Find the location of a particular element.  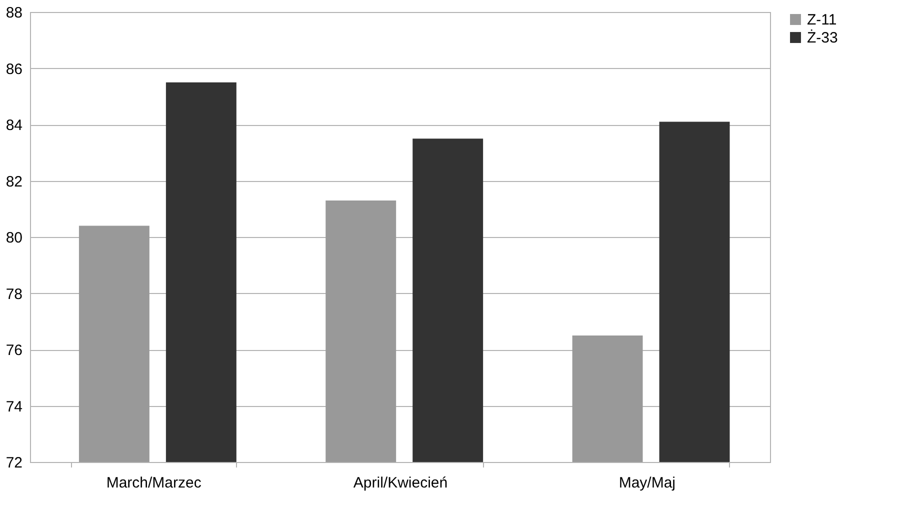

x-tick-label: May/Maj is located at coordinates (647, 483).